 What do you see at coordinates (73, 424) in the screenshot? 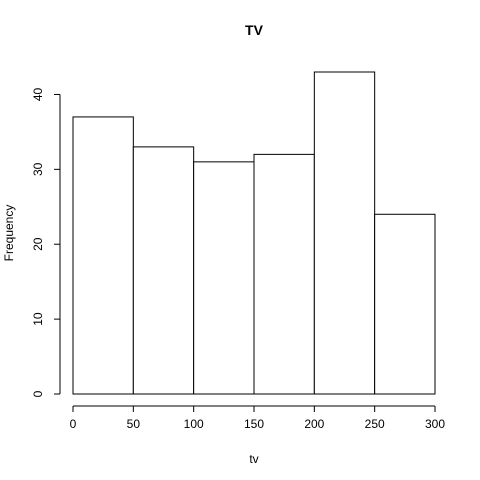
I see `x-tick-label: 0` at bounding box center [73, 424].